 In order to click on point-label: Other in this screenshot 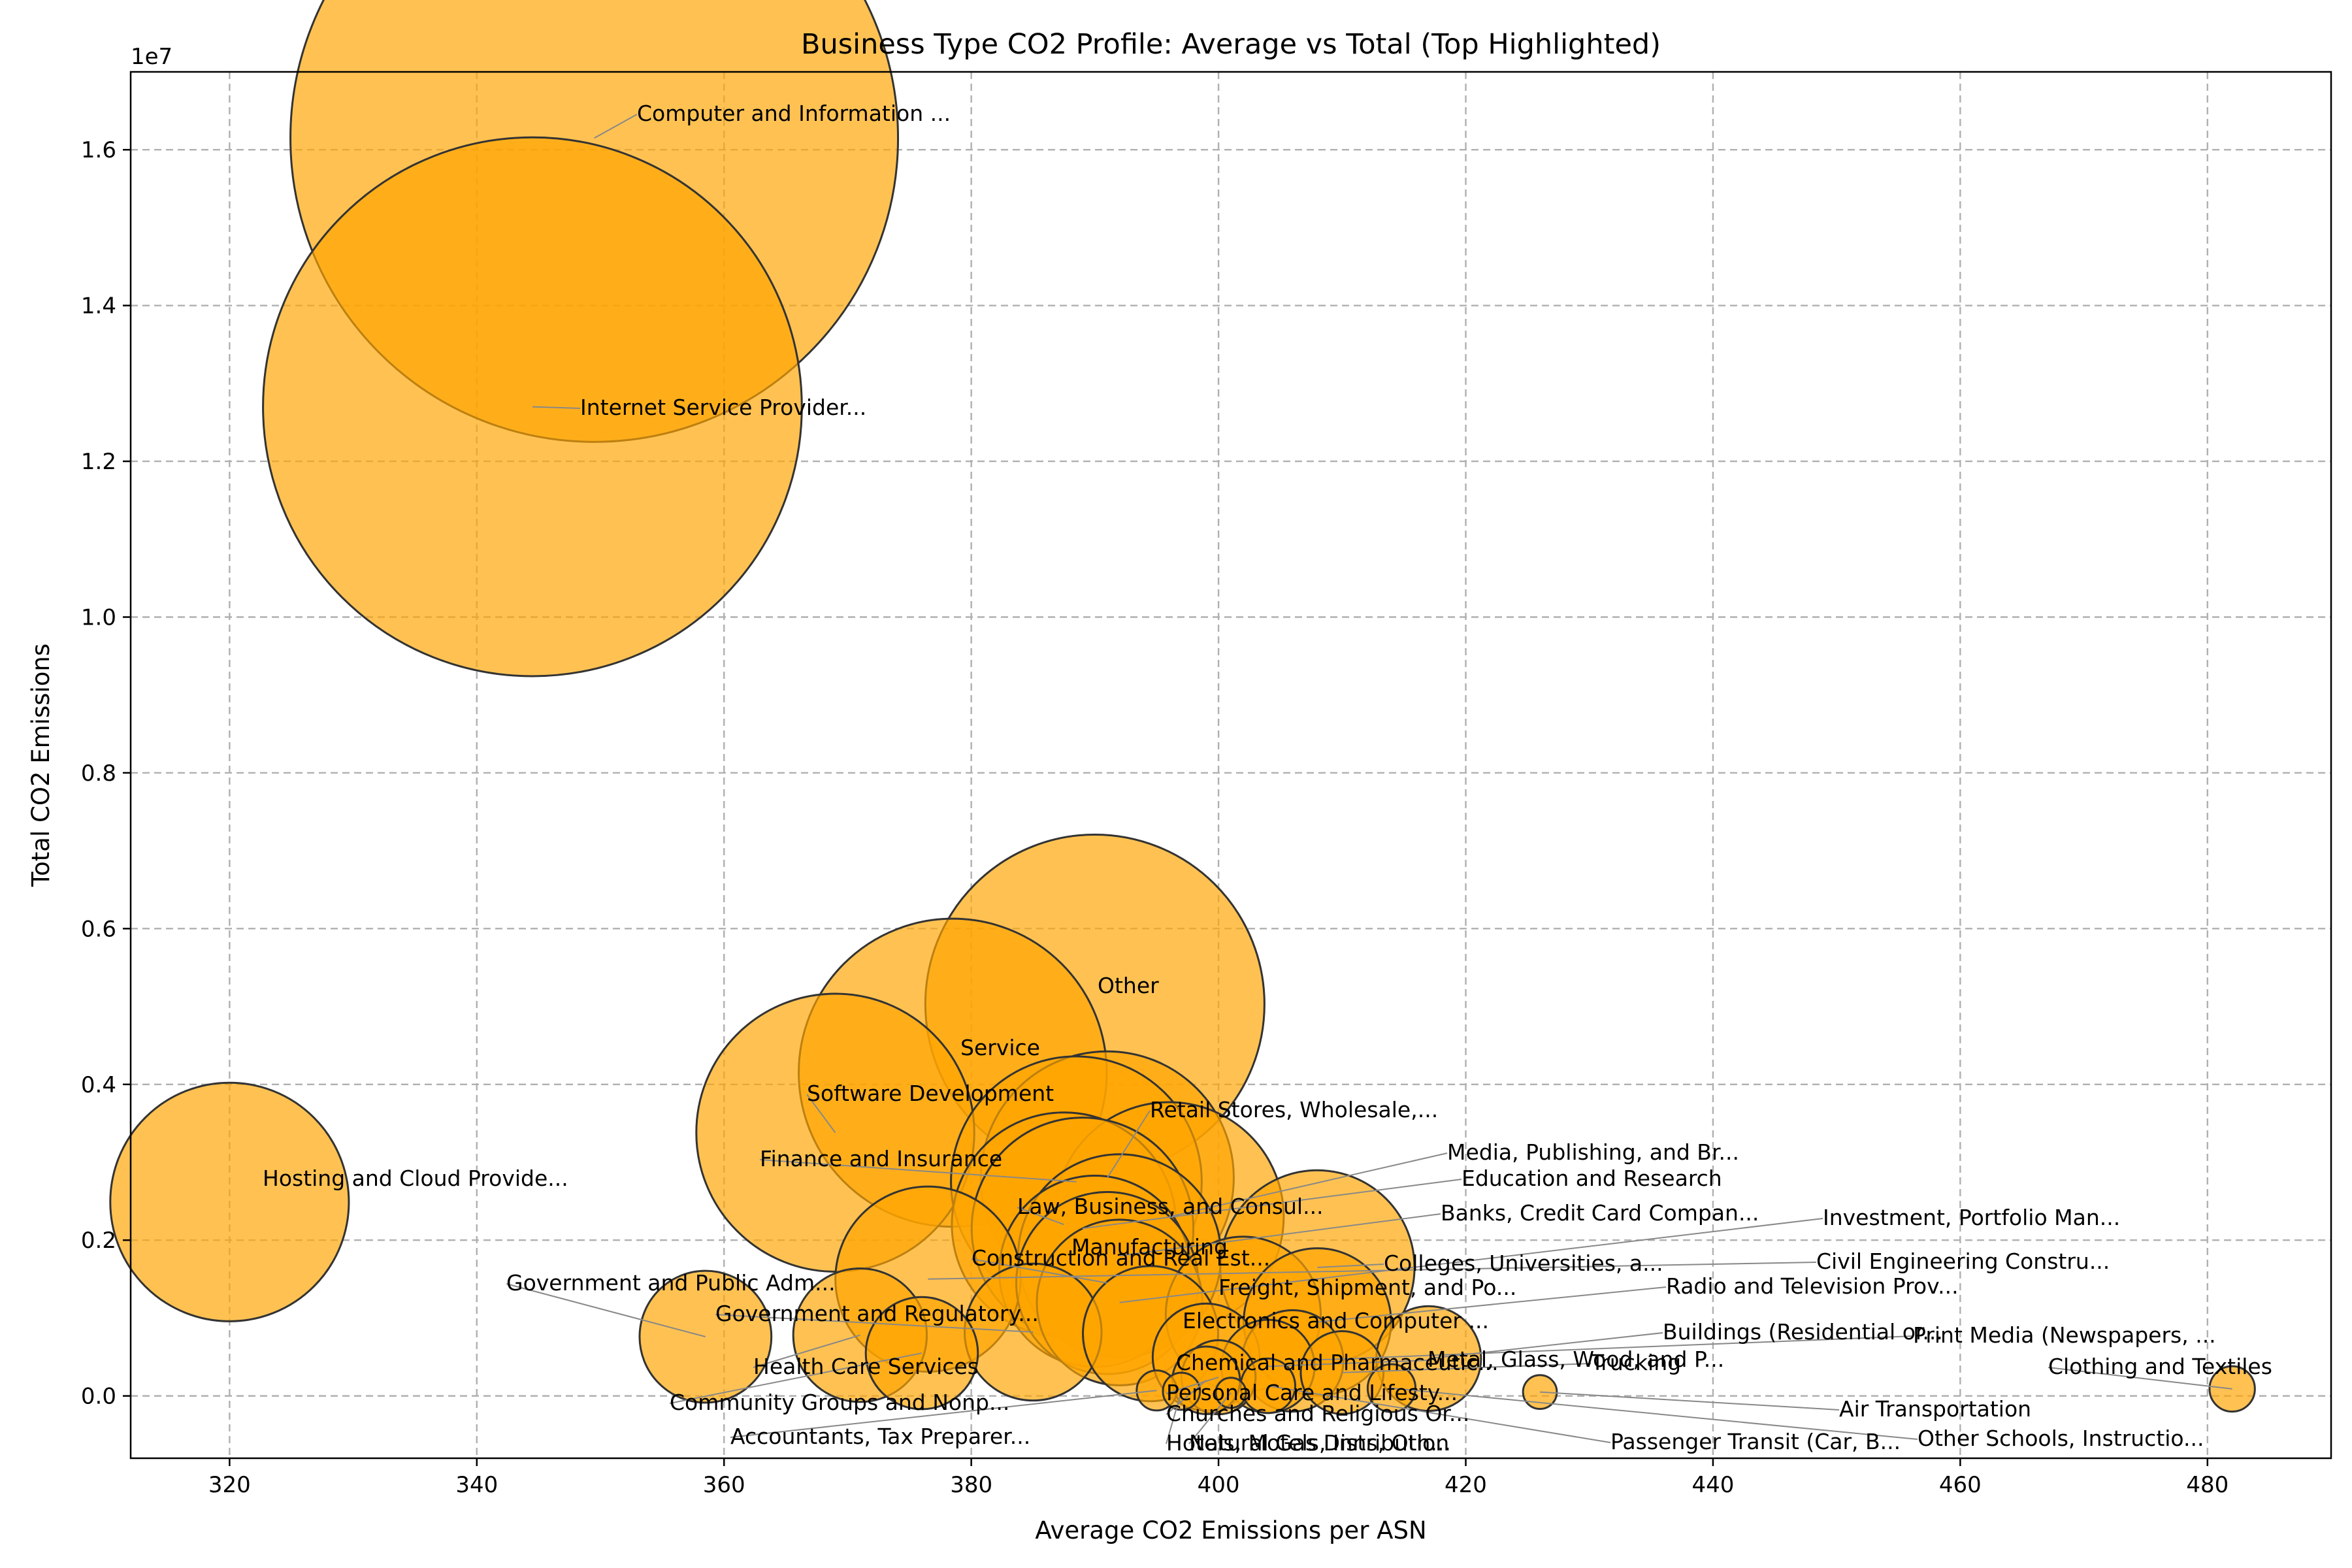, I will do `click(1128, 985)`.